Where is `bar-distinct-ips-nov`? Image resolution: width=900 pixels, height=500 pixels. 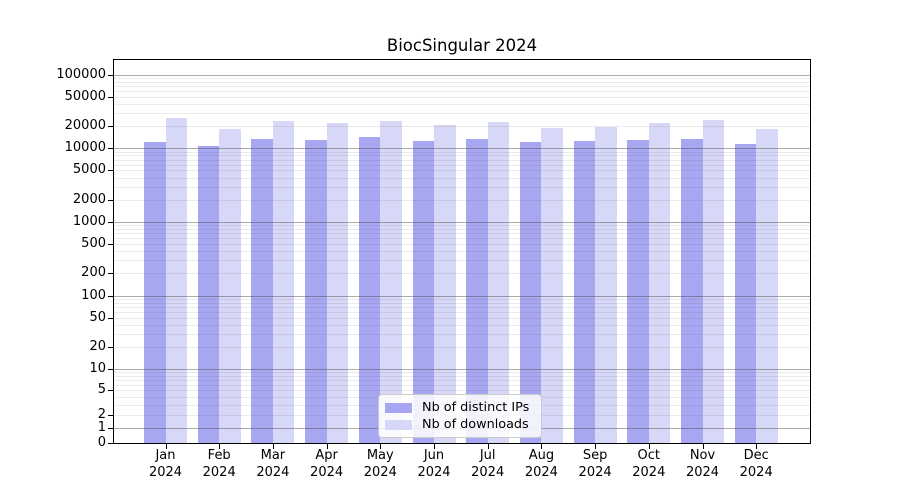 bar-distinct-ips-nov is located at coordinates (692, 290).